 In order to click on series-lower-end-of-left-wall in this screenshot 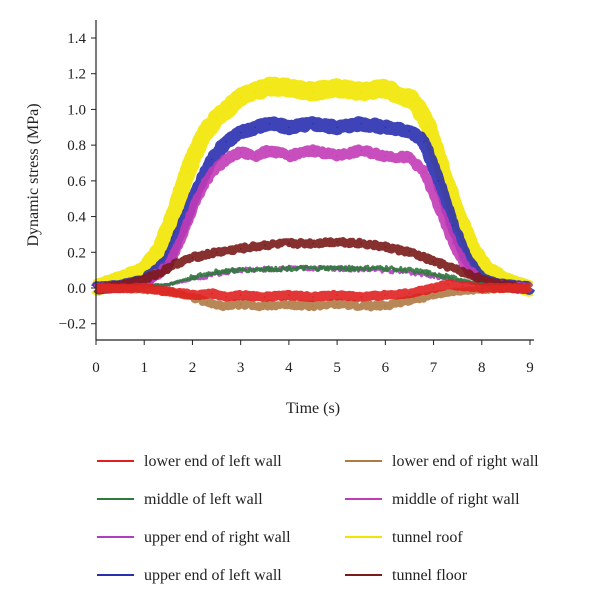, I will do `click(313, 291)`.